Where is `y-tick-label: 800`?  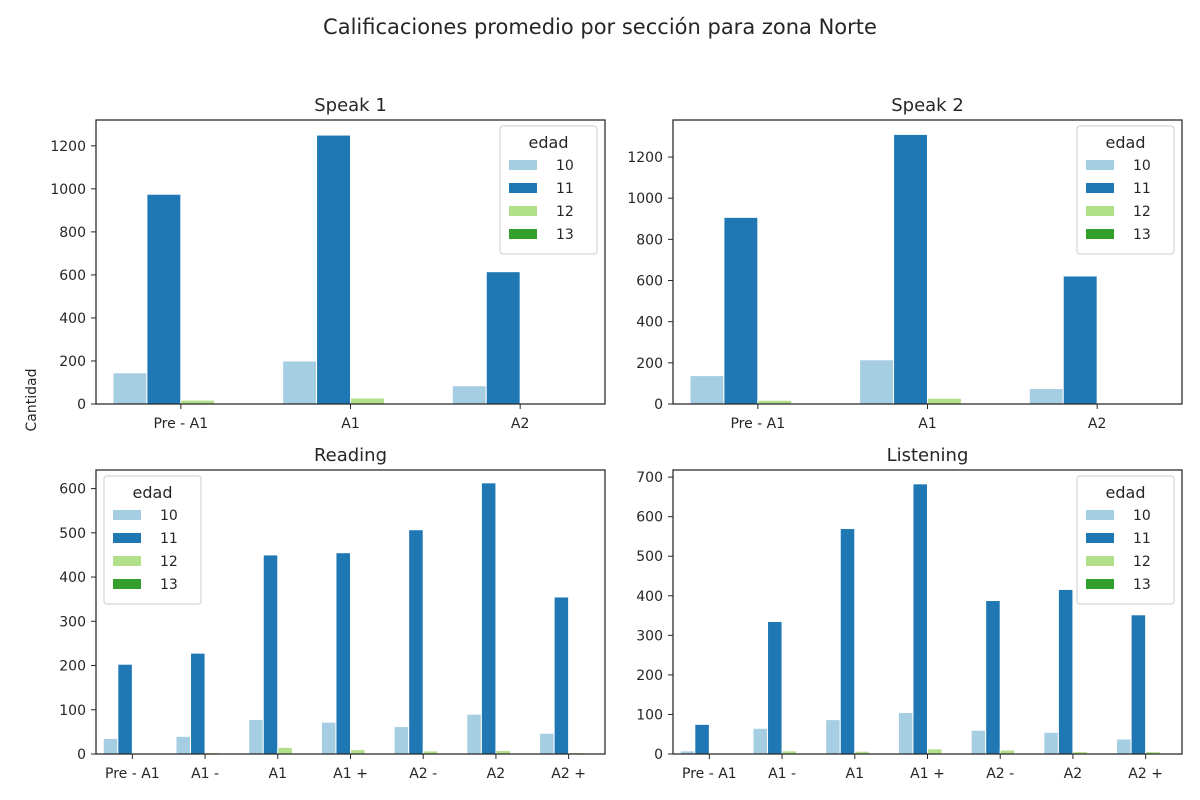
y-tick-label: 800 is located at coordinates (649, 240).